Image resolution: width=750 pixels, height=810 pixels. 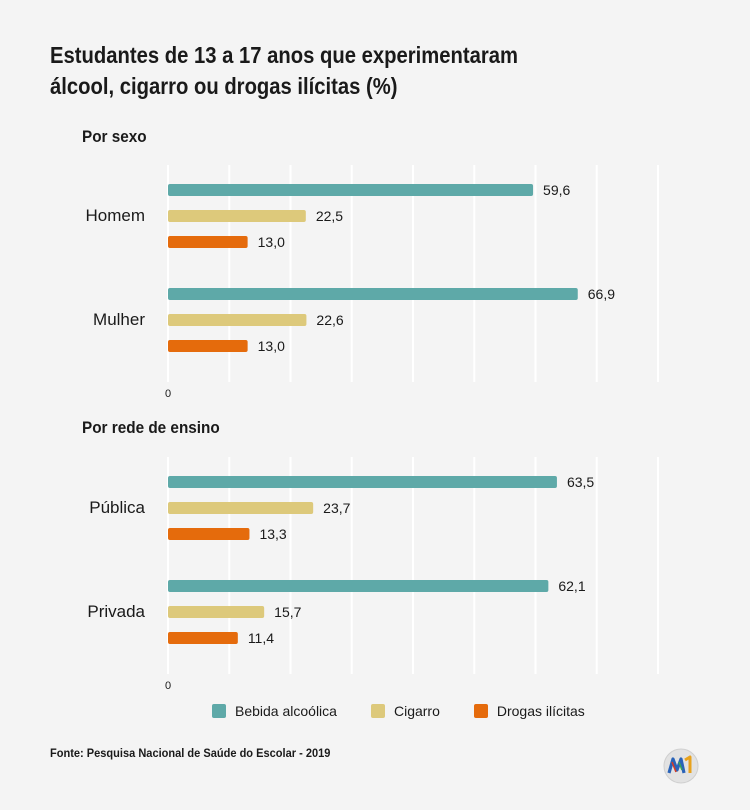 I want to click on data-label-cigarro: 22,6, so click(x=329, y=320).